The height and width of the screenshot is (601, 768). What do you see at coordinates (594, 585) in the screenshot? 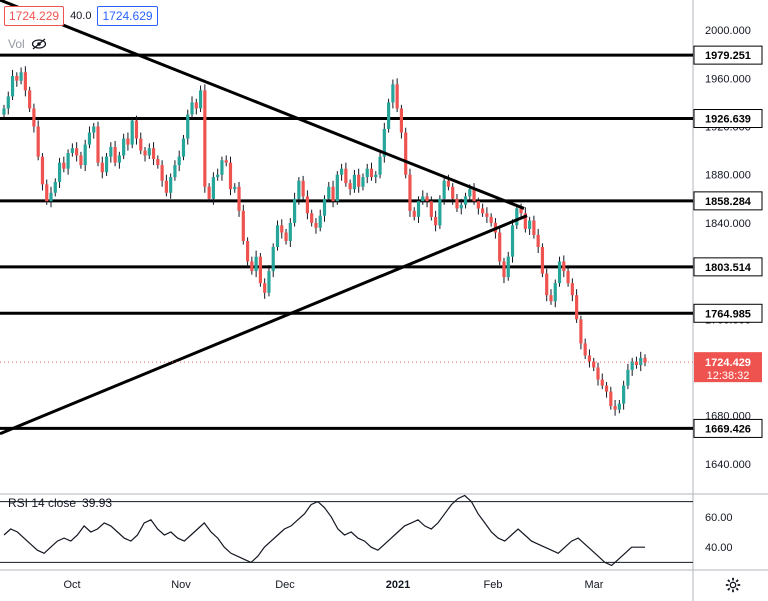
I see `x-tick-label: Mar` at bounding box center [594, 585].